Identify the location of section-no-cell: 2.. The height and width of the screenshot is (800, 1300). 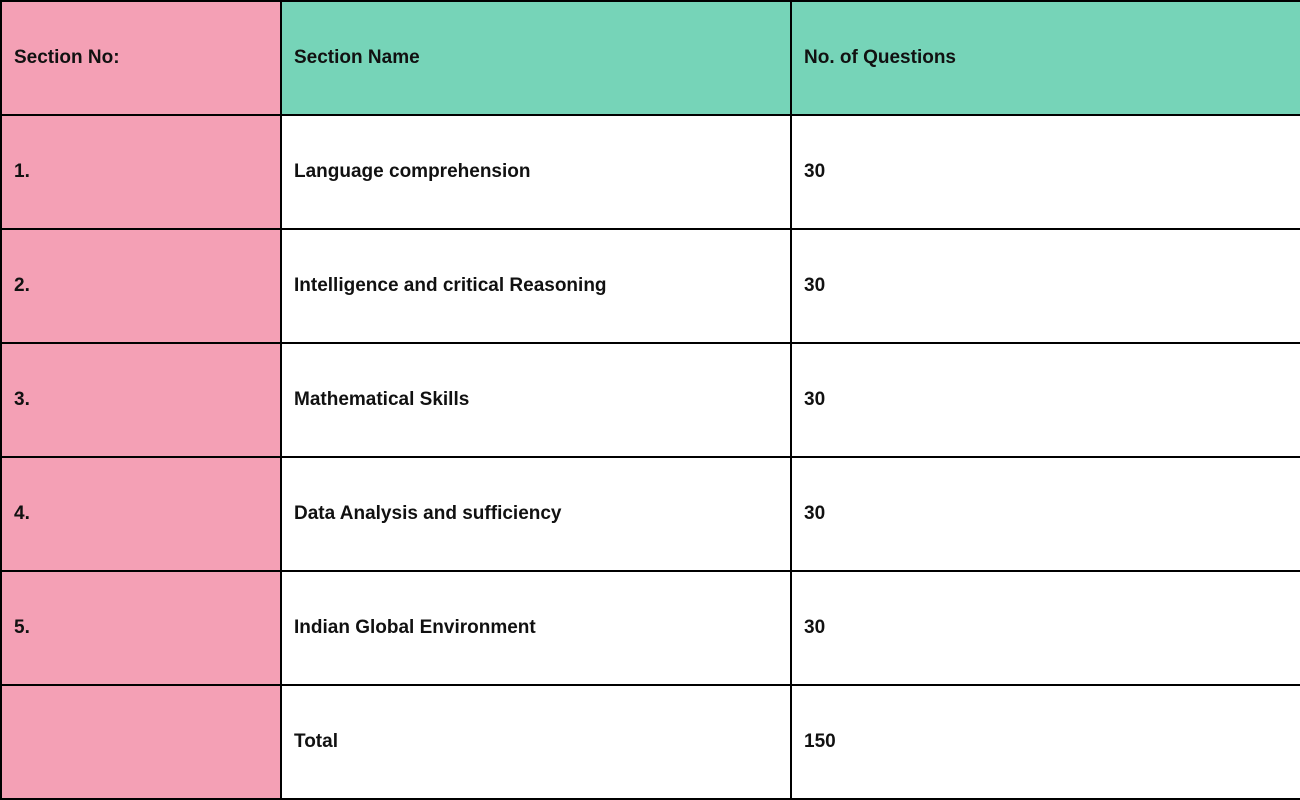
(141, 286).